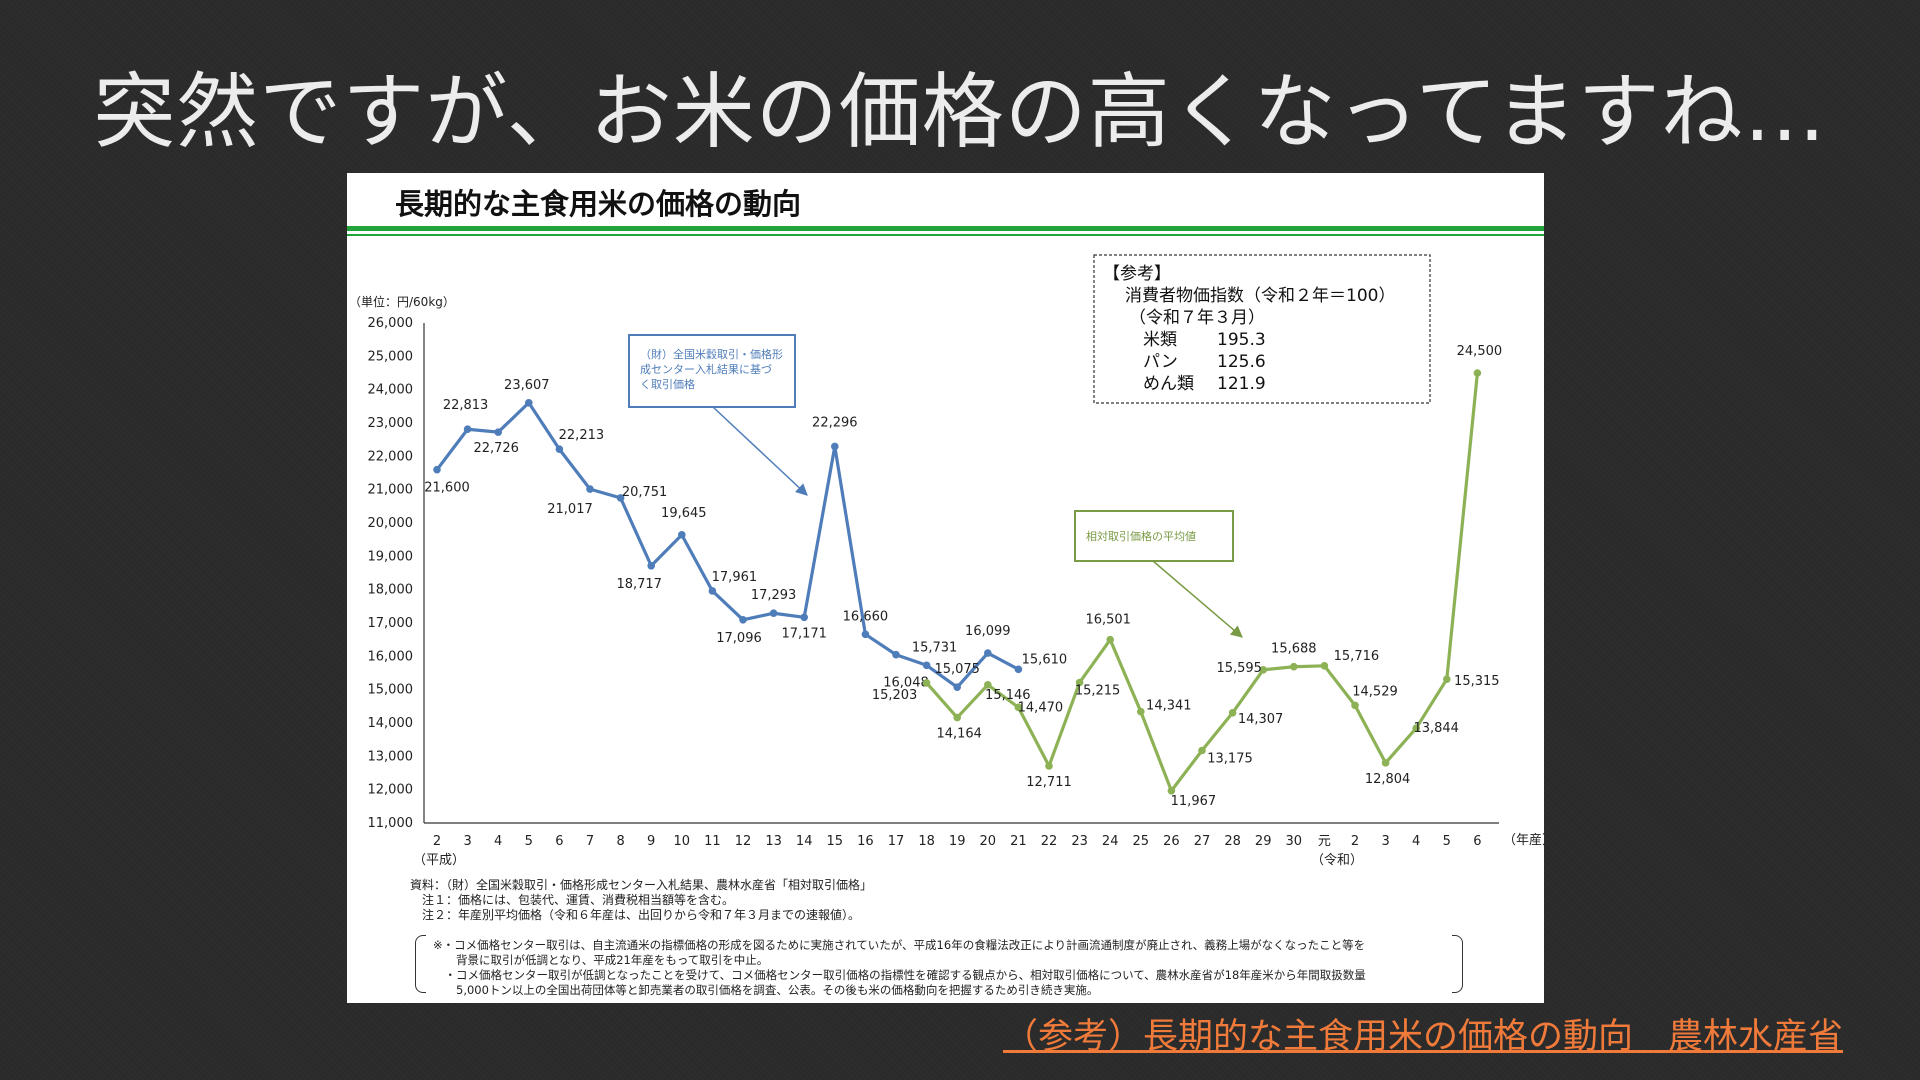  Describe the element at coordinates (447, 488) in the screenshot. I see `data-label: 21,600` at that location.